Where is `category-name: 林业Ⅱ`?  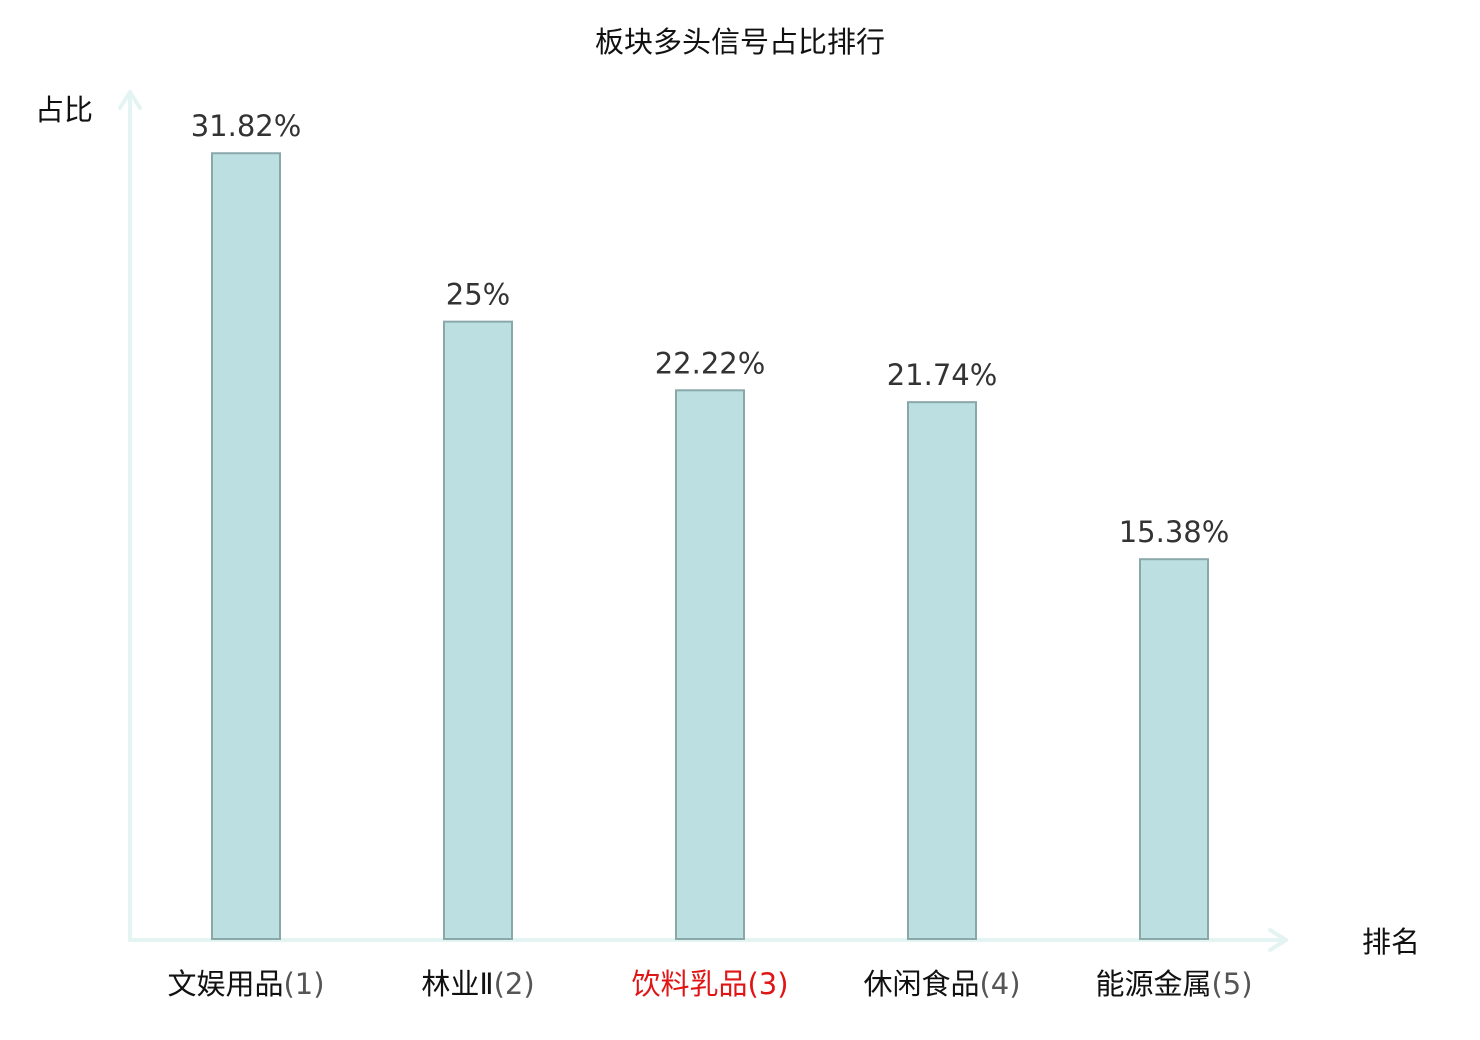
category-name: 林业Ⅱ is located at coordinates (457, 984).